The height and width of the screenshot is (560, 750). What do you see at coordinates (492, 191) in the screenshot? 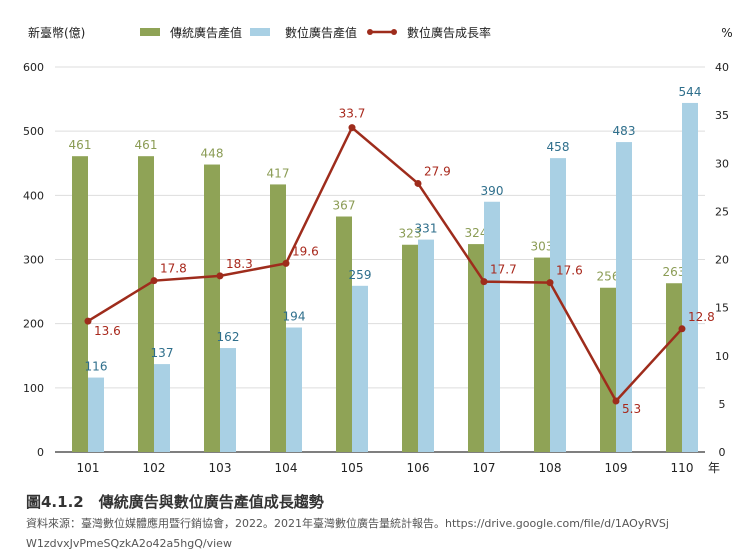
I see `bar-data-label: 390` at bounding box center [492, 191].